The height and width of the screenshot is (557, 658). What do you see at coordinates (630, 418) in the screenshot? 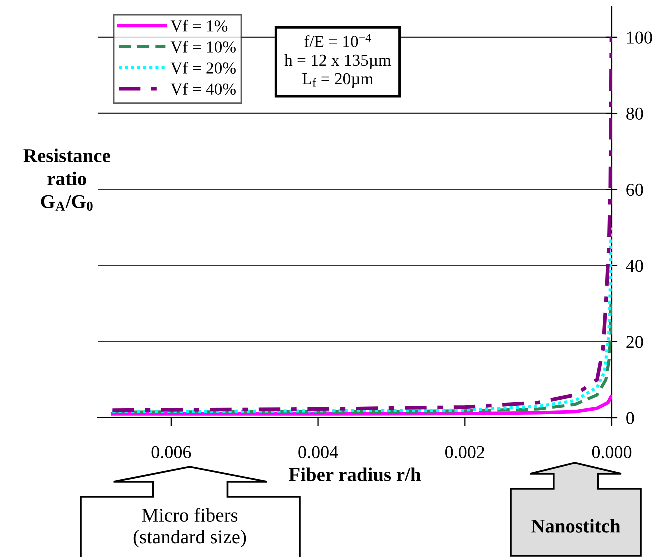
I see `y-tick-label: 0` at bounding box center [630, 418].